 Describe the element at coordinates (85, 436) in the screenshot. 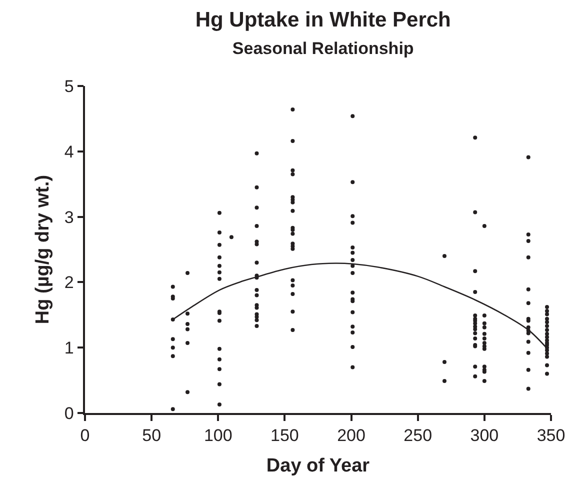

I see `x-tick-label: 0` at that location.